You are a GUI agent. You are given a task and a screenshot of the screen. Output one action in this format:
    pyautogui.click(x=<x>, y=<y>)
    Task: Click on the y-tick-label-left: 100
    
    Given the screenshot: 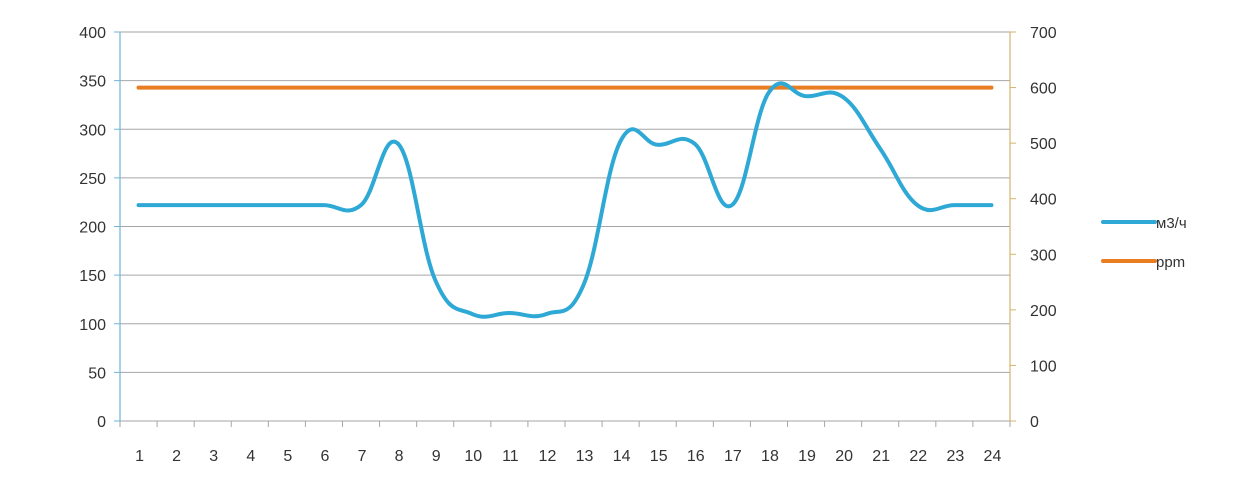 What is the action you would take?
    pyautogui.click(x=92, y=325)
    